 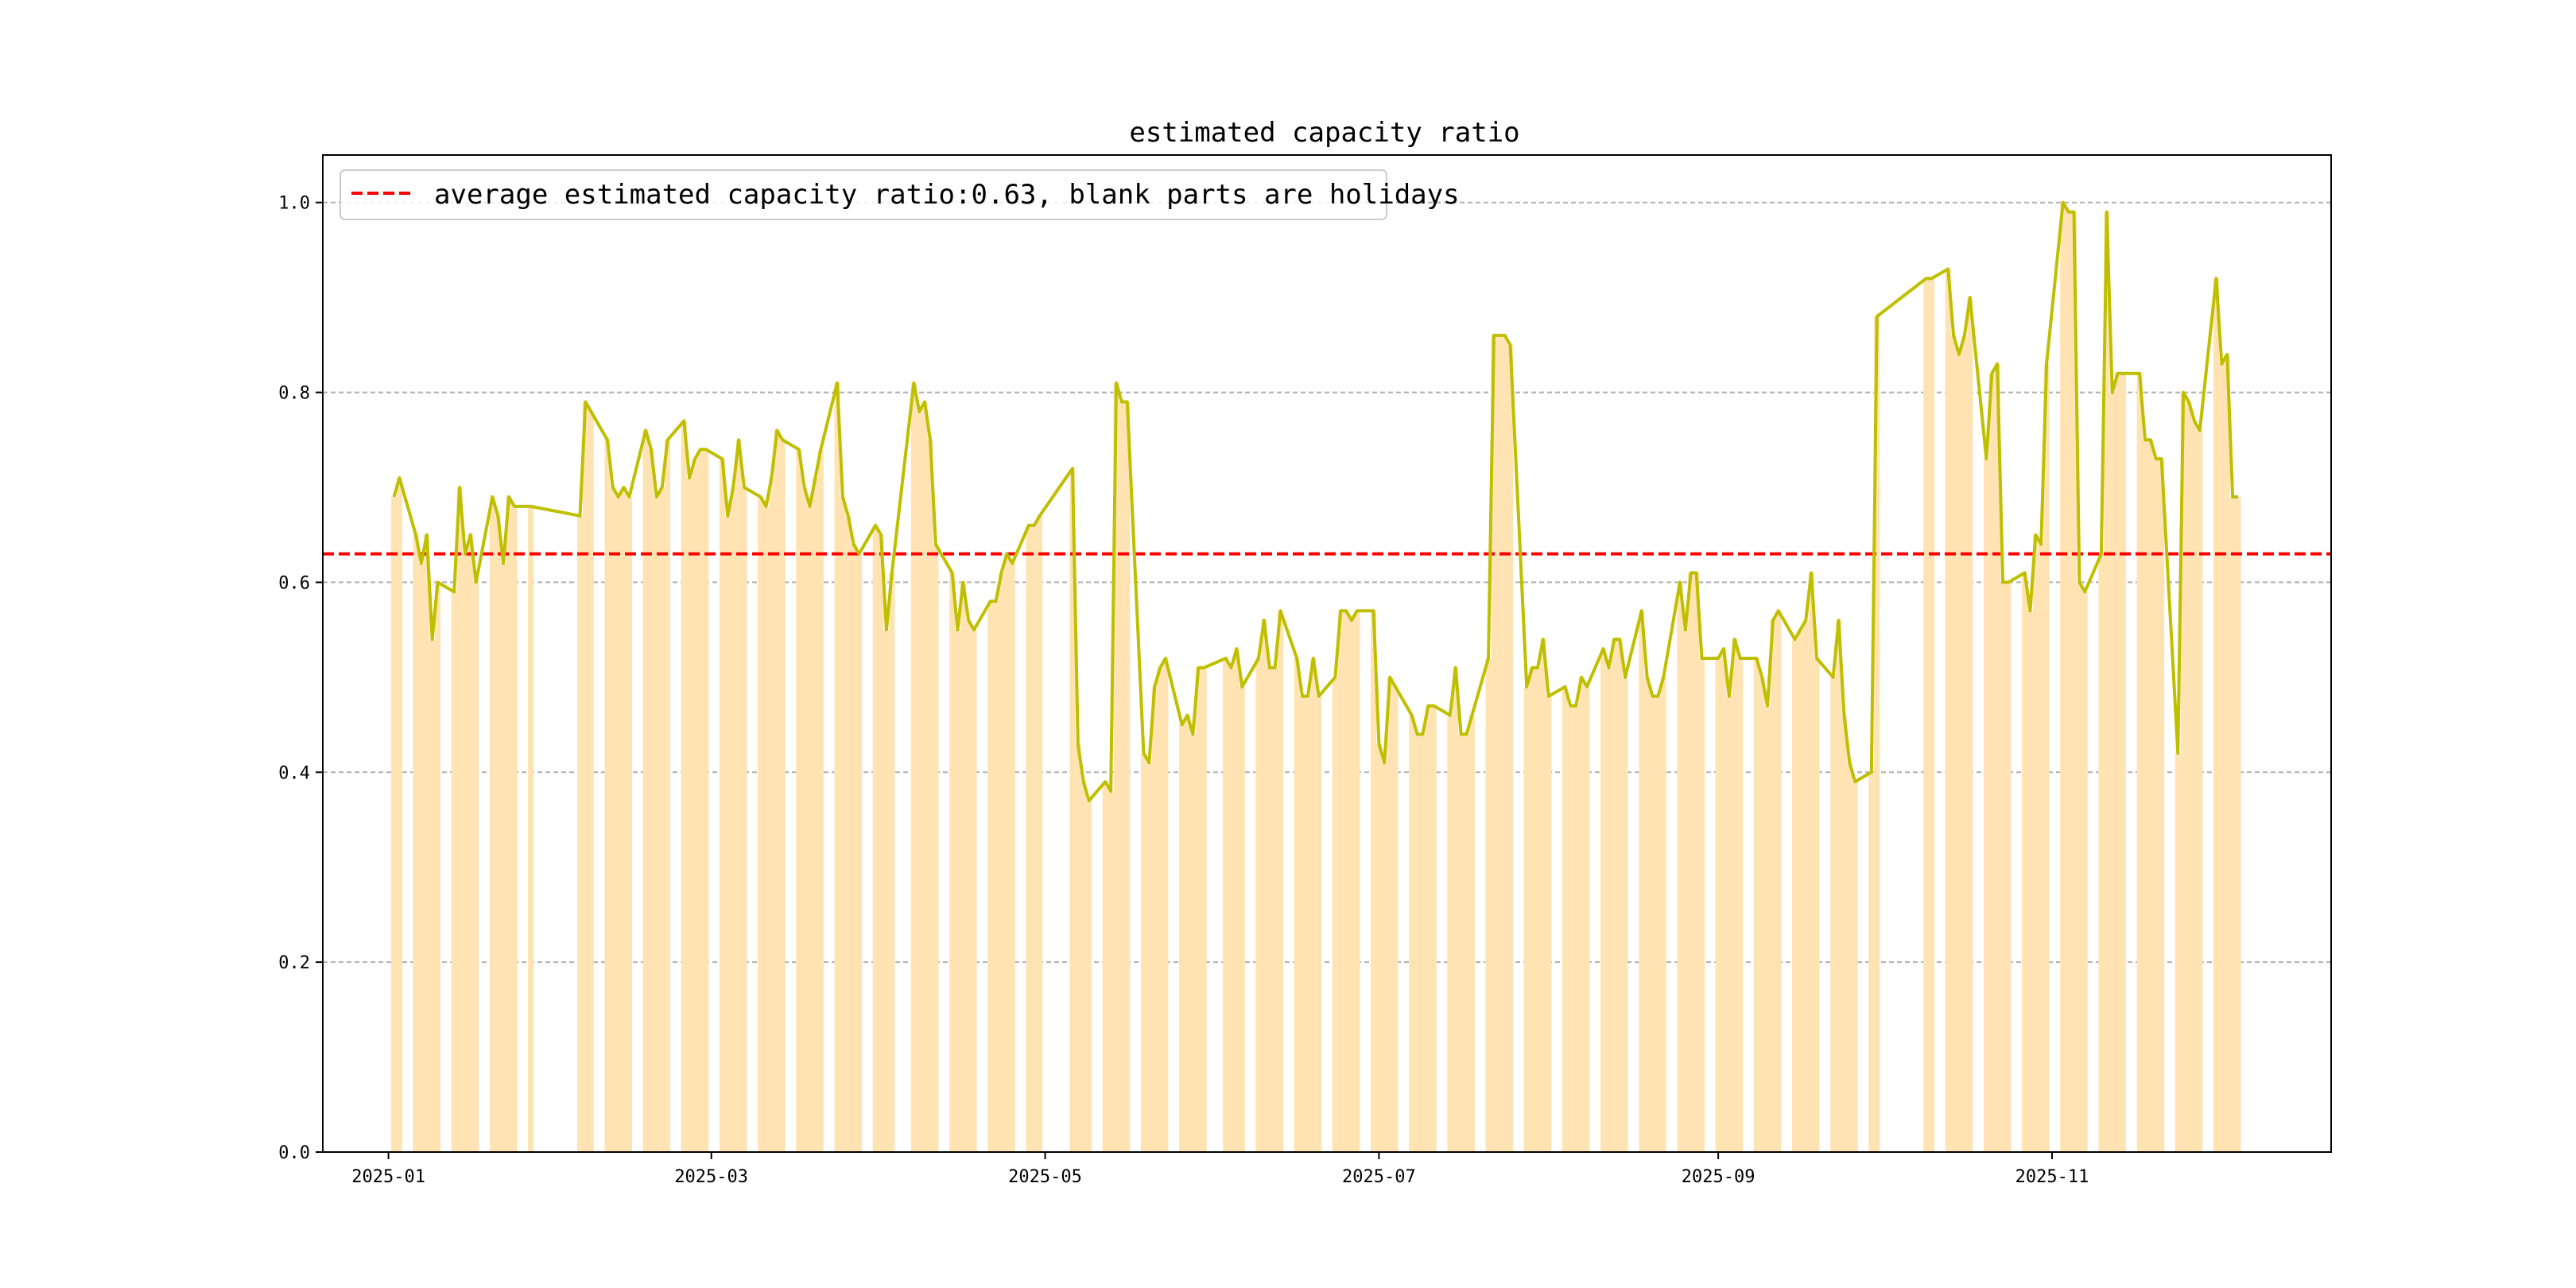 What do you see at coordinates (1719, 1177) in the screenshot?
I see `x-tick-label: 2025-09` at bounding box center [1719, 1177].